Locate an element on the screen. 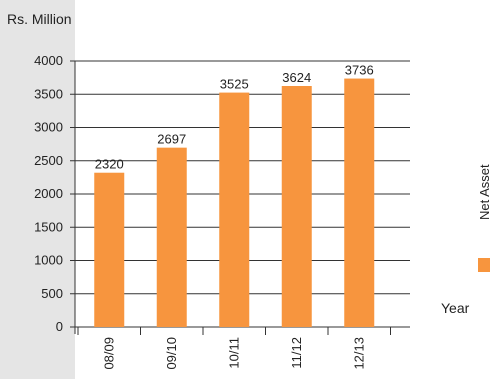 The height and width of the screenshot is (379, 490). x-category-label: 12/13 is located at coordinates (358, 353).